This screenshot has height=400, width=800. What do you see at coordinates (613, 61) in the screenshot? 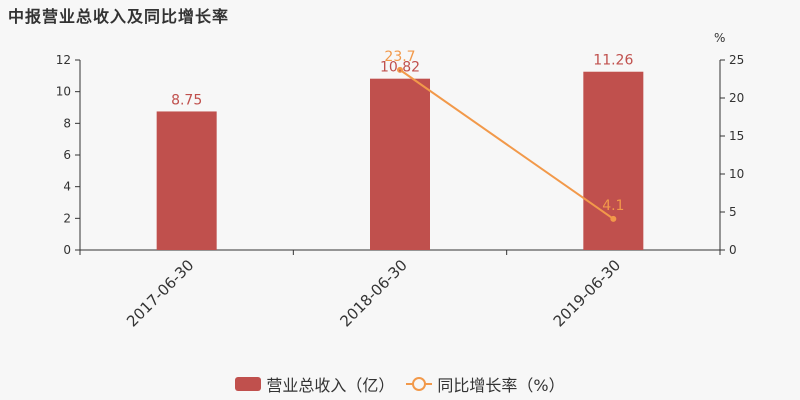
I see `revenue-bar-label: 11.26` at bounding box center [613, 61].